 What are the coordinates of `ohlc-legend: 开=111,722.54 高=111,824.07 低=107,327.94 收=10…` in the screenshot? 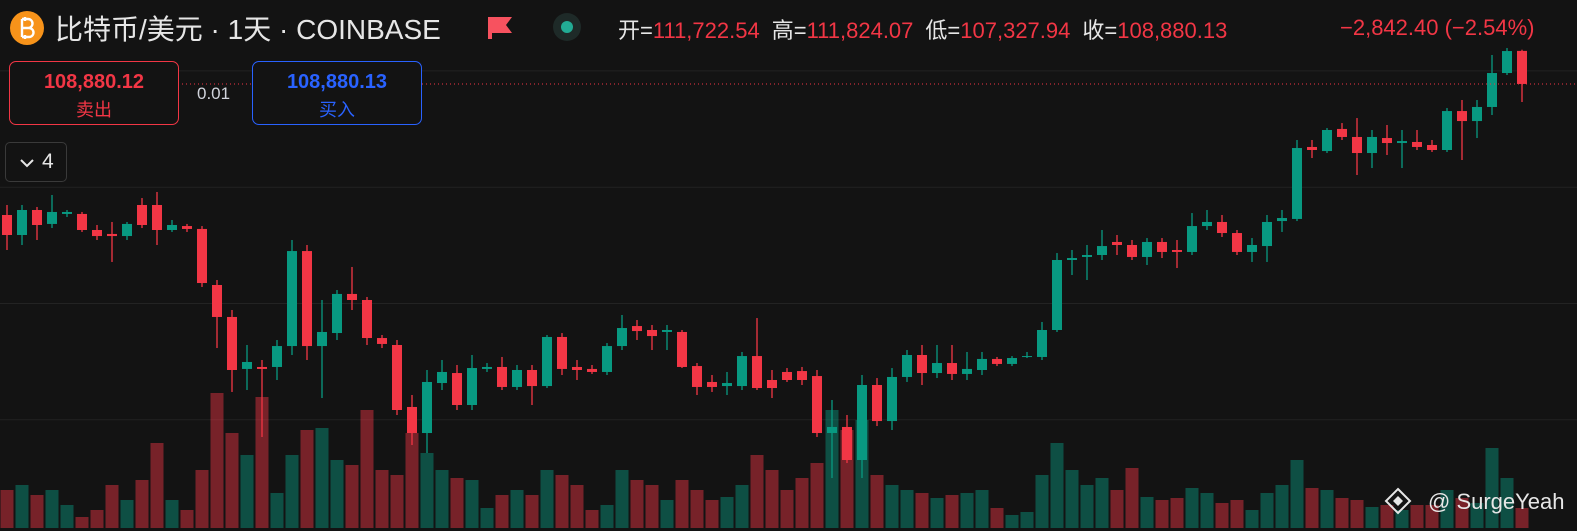 It's located at (922, 29).